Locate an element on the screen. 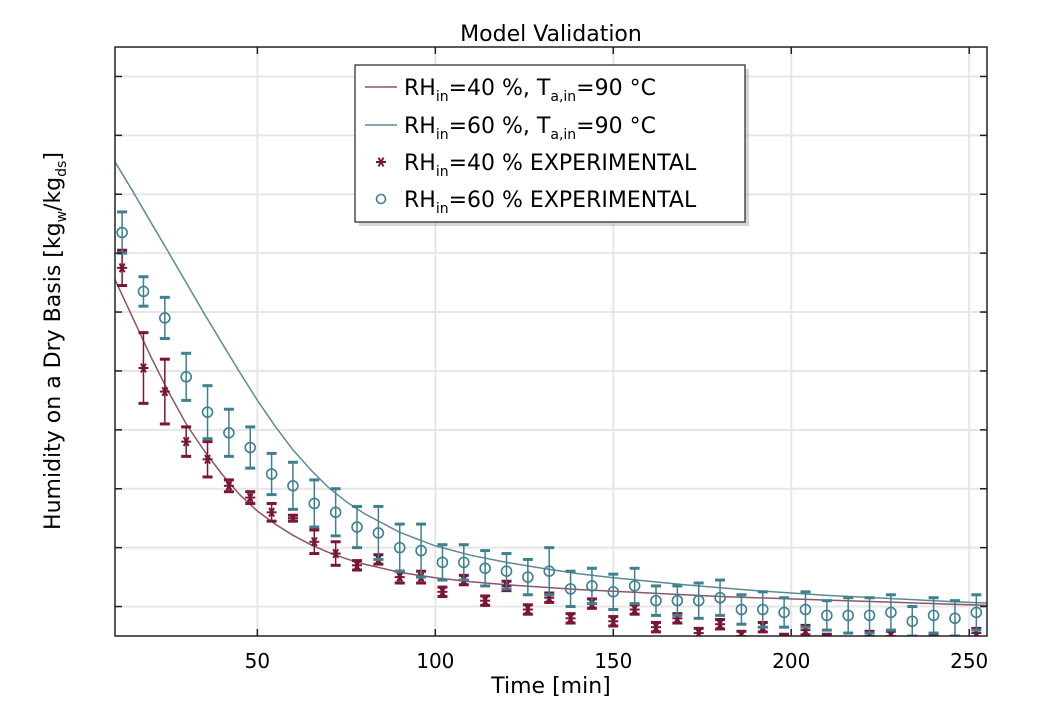  legend-label-1: RHin=60 %, Ta,in=90 °C is located at coordinates (530, 128).